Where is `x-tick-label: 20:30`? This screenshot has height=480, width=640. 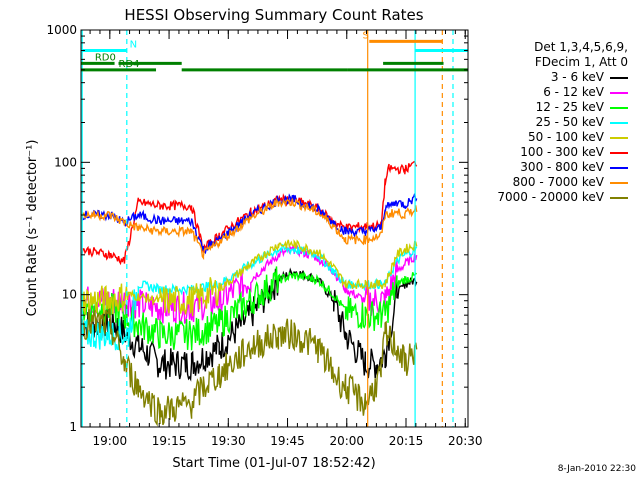 x-tick-label: 20:30 is located at coordinates (465, 441).